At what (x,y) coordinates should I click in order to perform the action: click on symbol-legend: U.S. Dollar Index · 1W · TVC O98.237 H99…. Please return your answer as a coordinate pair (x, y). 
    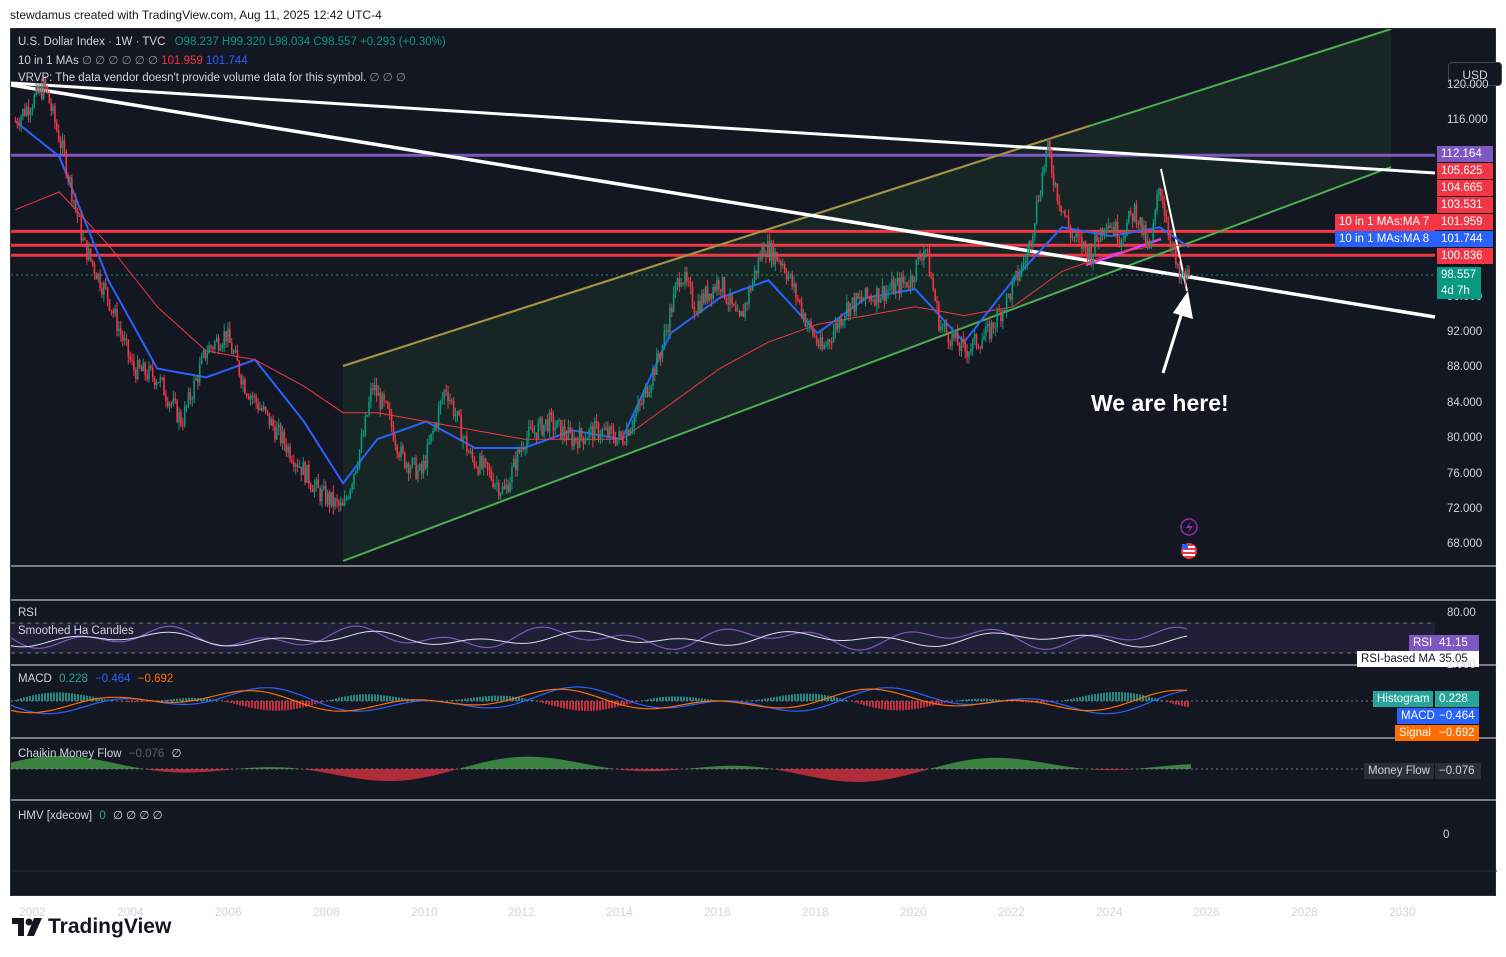
    Looking at the image, I should click on (232, 42).